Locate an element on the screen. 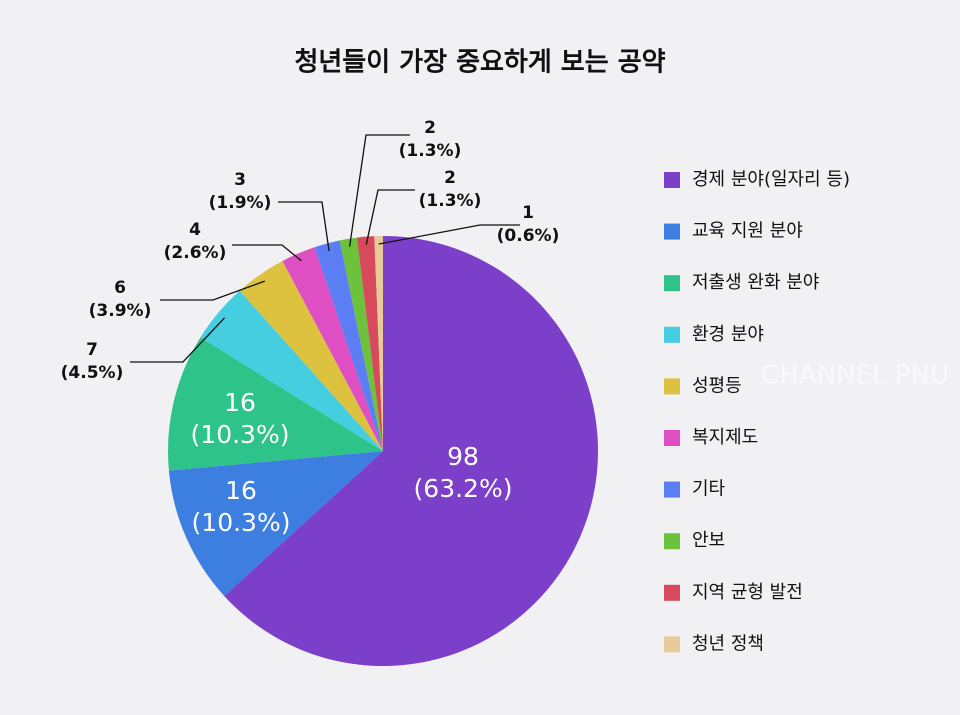 This screenshot has width=960, height=715. data-label: 98 is located at coordinates (463, 456).